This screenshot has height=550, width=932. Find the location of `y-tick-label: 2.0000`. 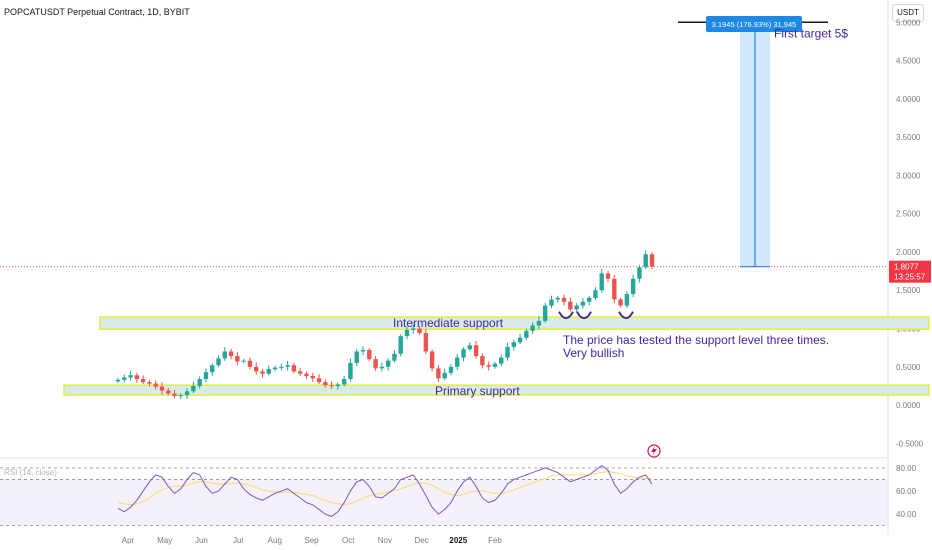

y-tick-label: 2.0000 is located at coordinates (908, 252).